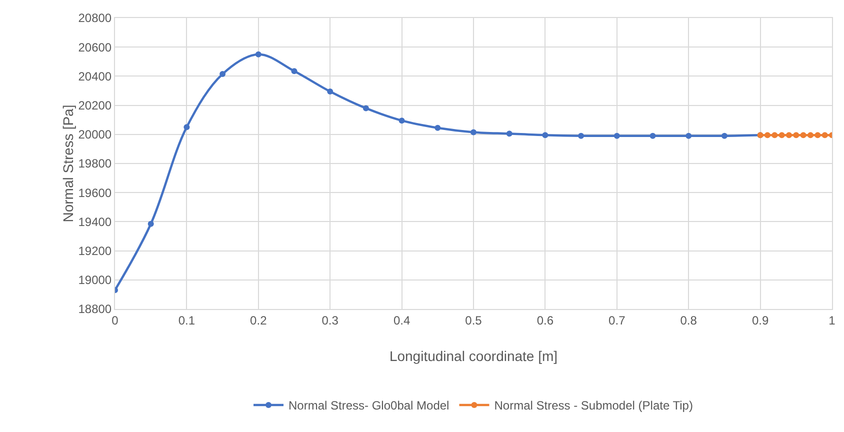 Image resolution: width=844 pixels, height=432 pixels. What do you see at coordinates (832, 320) in the screenshot?
I see `x-tick-label: 1` at bounding box center [832, 320].